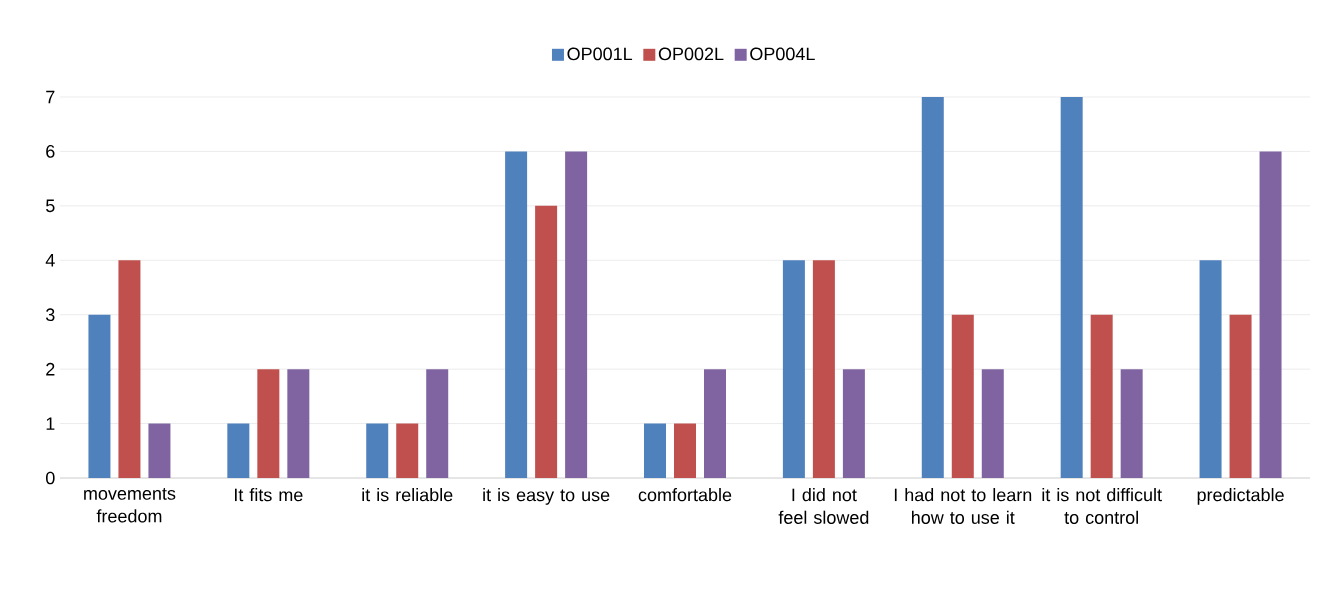 The width and height of the screenshot is (1341, 592). Describe the element at coordinates (546, 496) in the screenshot. I see `x-tick-label: it is easy to use` at that location.